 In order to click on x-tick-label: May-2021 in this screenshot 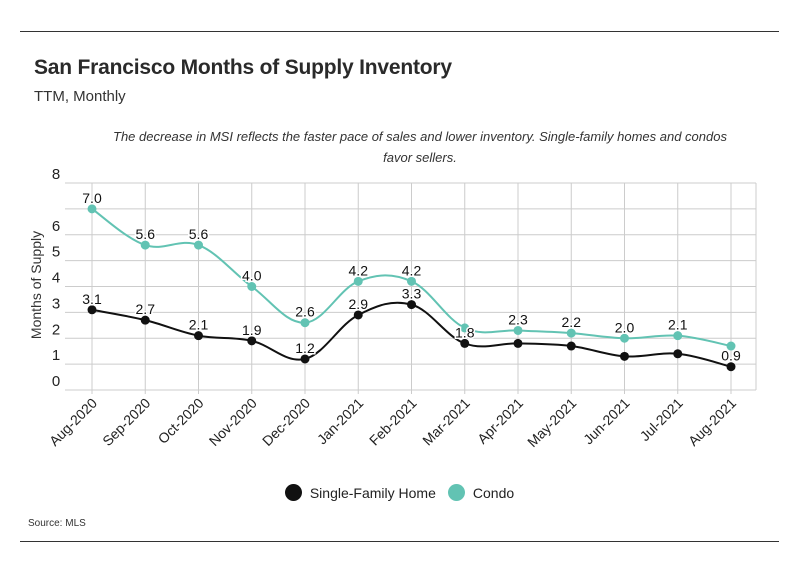, I will do `click(551, 422)`.